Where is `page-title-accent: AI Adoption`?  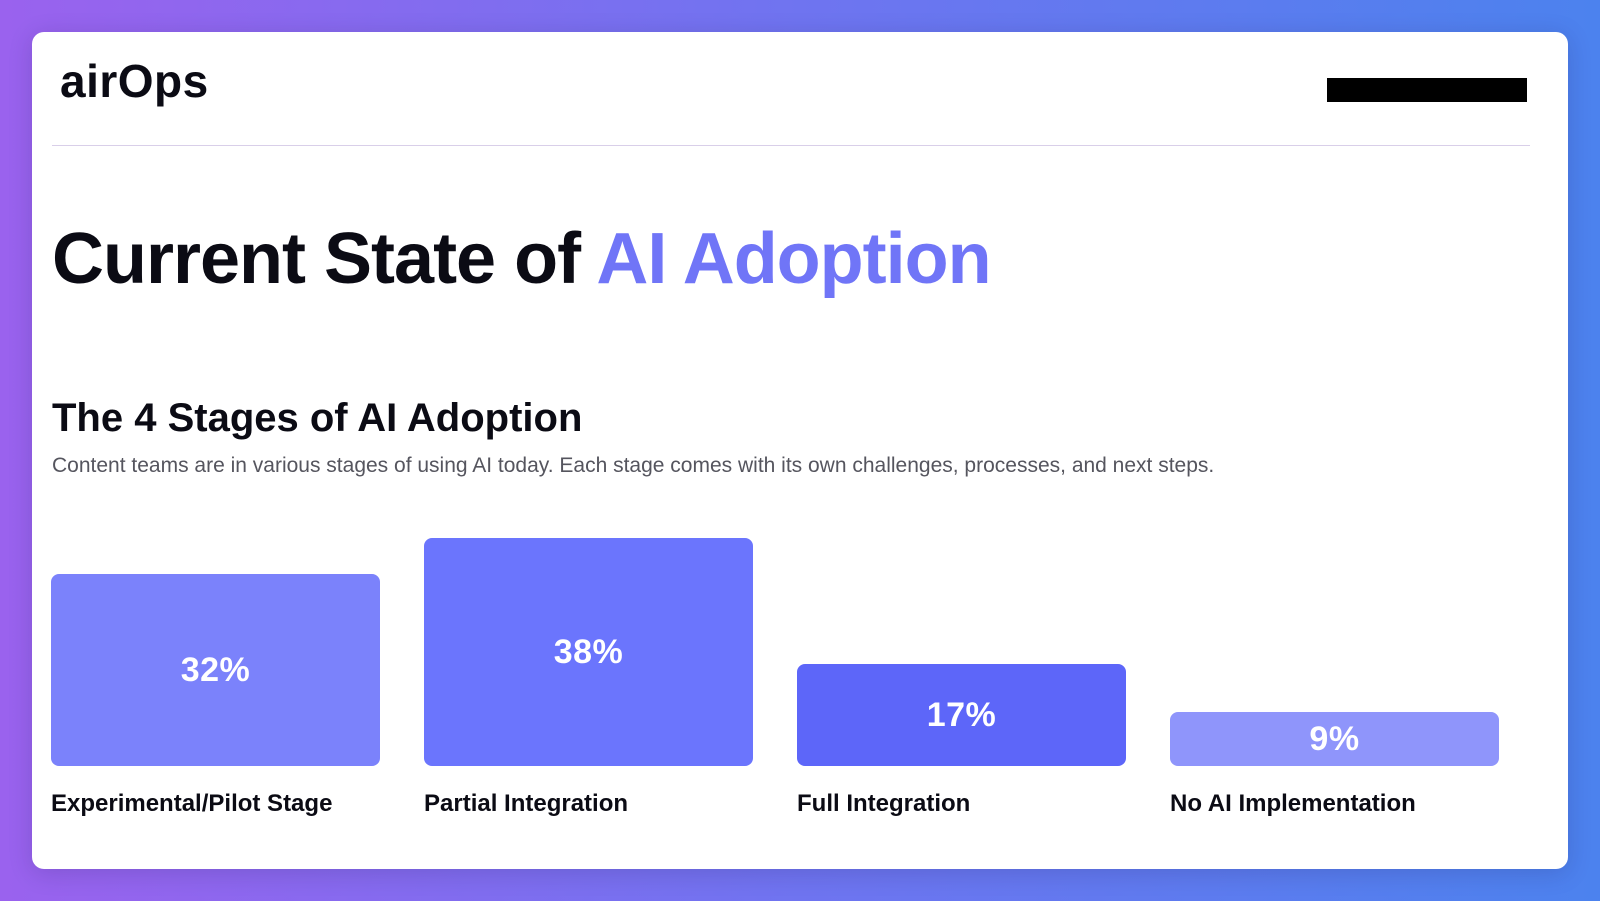 page-title-accent: AI Adoption is located at coordinates (793, 259).